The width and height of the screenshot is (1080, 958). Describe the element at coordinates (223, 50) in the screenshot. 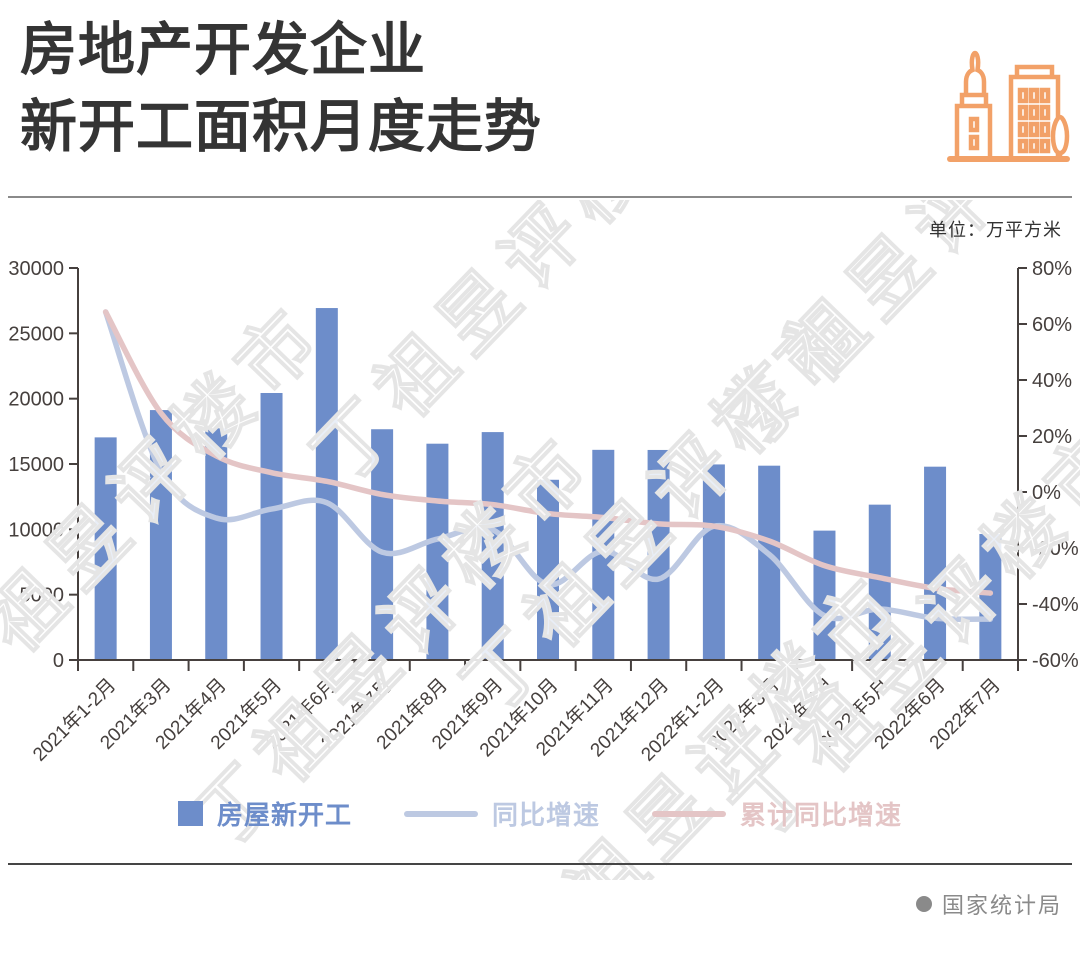

I see `page-title-line-1: 房地产开发企业` at that location.